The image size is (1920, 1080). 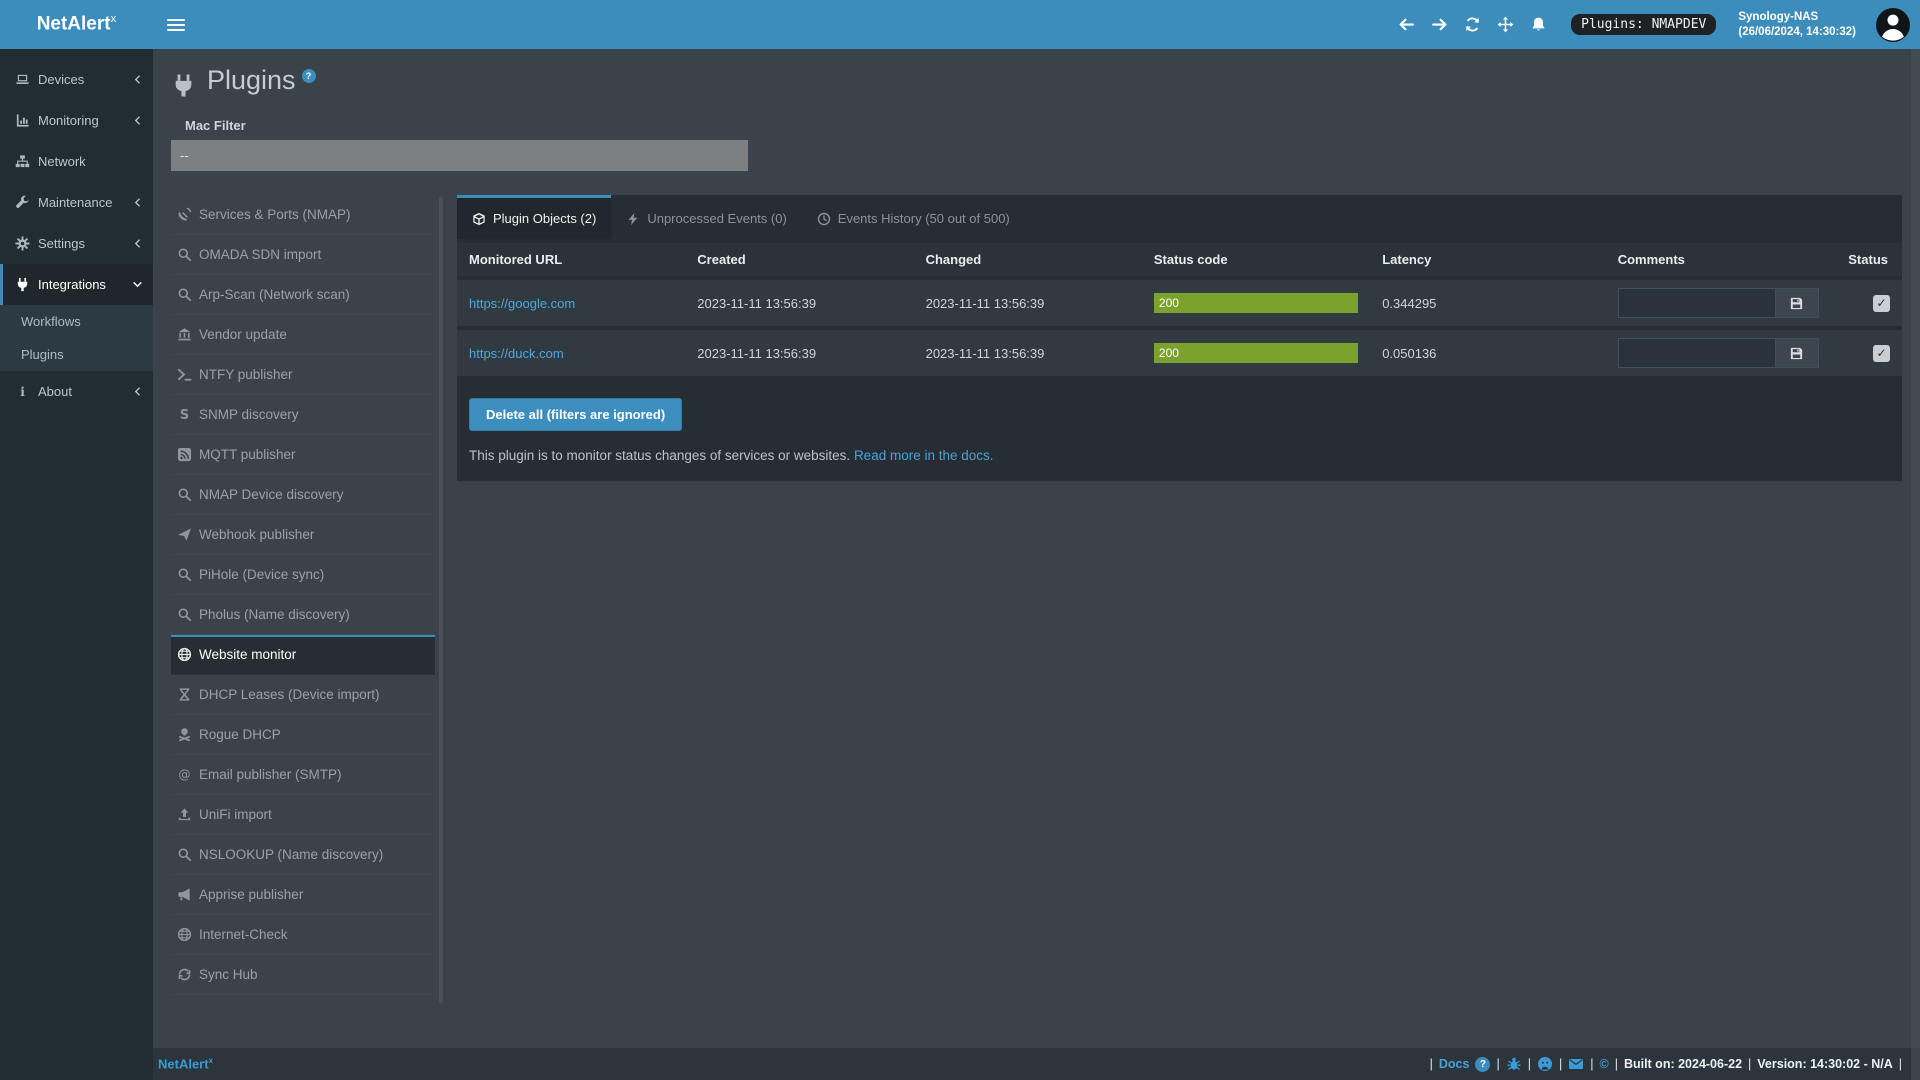 I want to click on tab: Plugin Objects (2), so click(x=534, y=217).